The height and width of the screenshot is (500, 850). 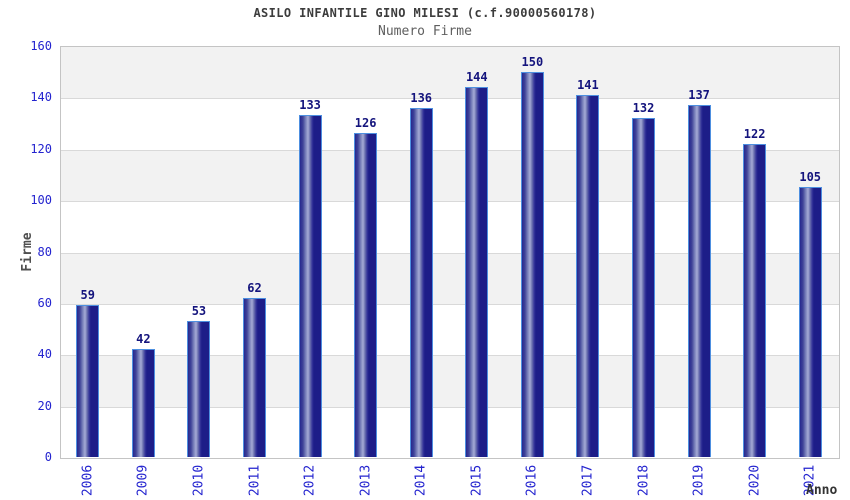 What do you see at coordinates (41, 97) in the screenshot?
I see `y-tick-label: 140` at bounding box center [41, 97].